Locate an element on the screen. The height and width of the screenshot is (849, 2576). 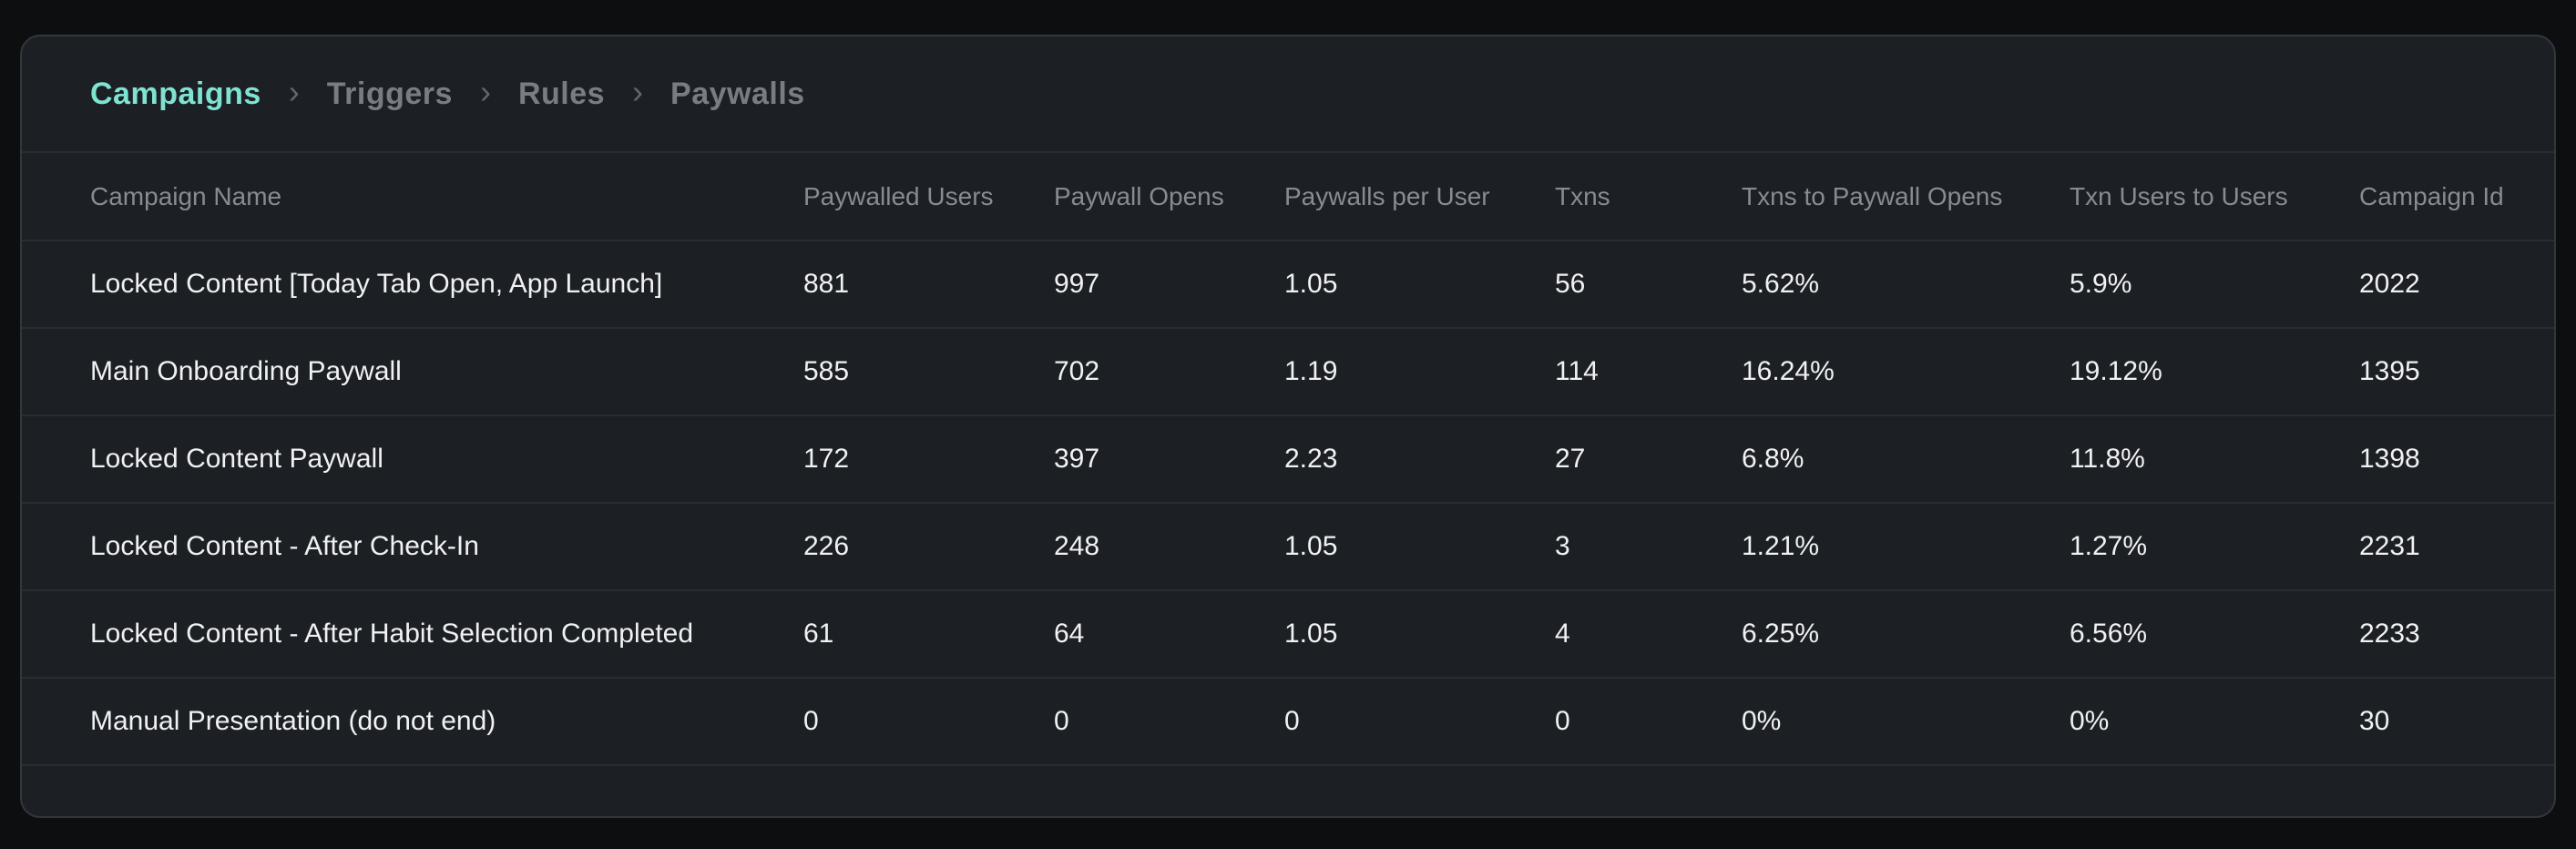
table-cell-campaign-id: 2022 is located at coordinates (2389, 284).